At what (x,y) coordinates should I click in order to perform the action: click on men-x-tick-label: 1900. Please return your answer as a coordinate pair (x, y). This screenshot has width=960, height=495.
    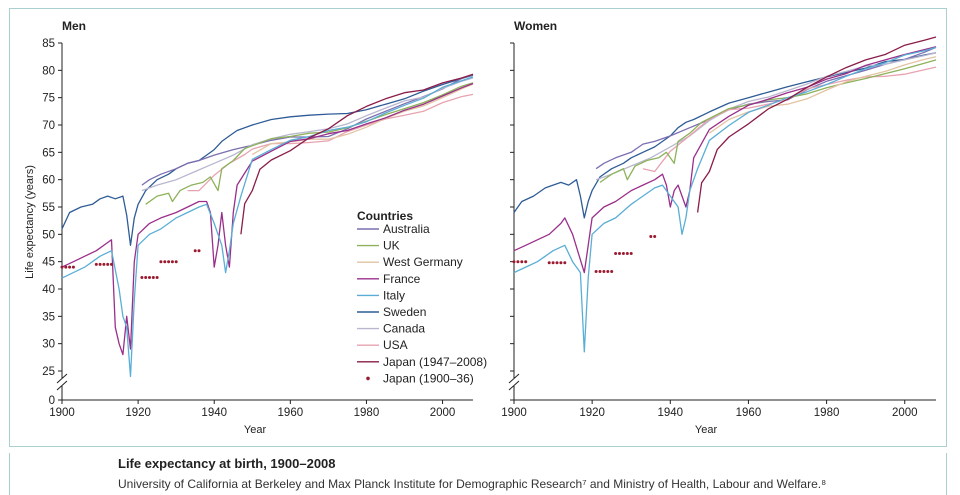
    Looking at the image, I should click on (62, 413).